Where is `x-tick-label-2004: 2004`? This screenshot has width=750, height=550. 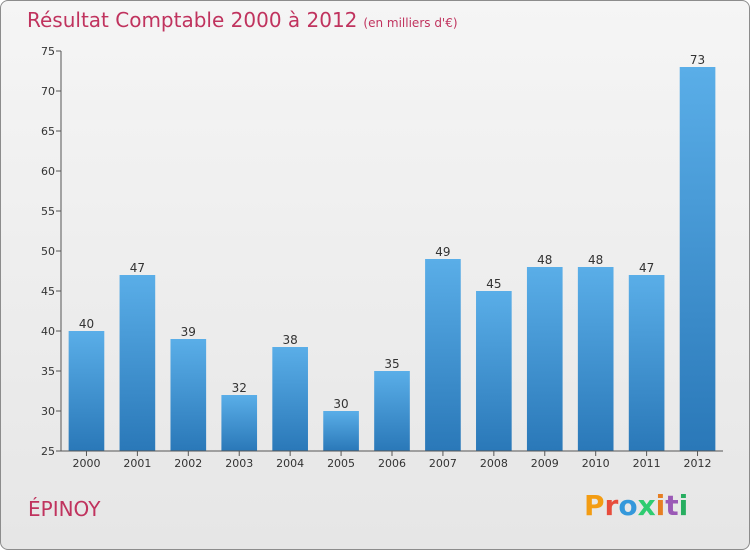 x-tick-label-2004: 2004 is located at coordinates (290, 463).